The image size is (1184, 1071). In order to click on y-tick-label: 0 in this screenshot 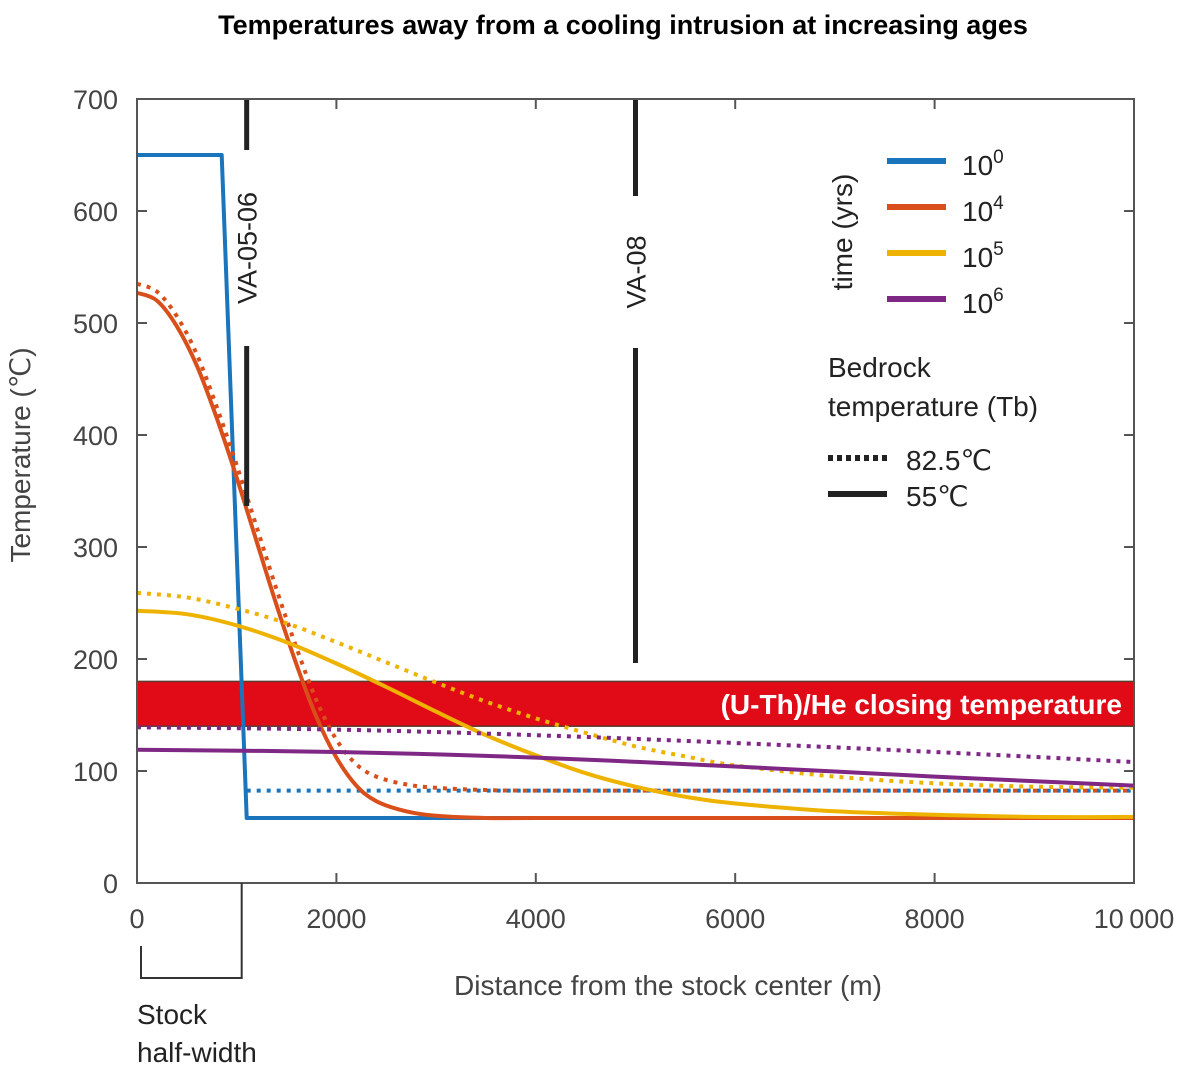, I will do `click(110, 884)`.